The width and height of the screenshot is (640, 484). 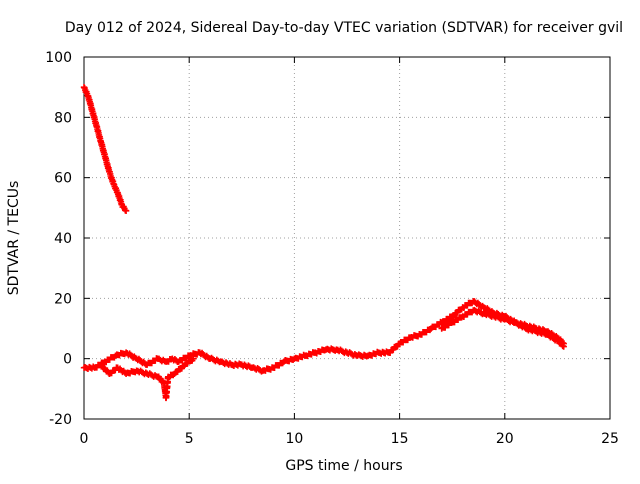 I want to click on x-tick-labels: 0 5 10 15 20 25, so click(x=349, y=439).